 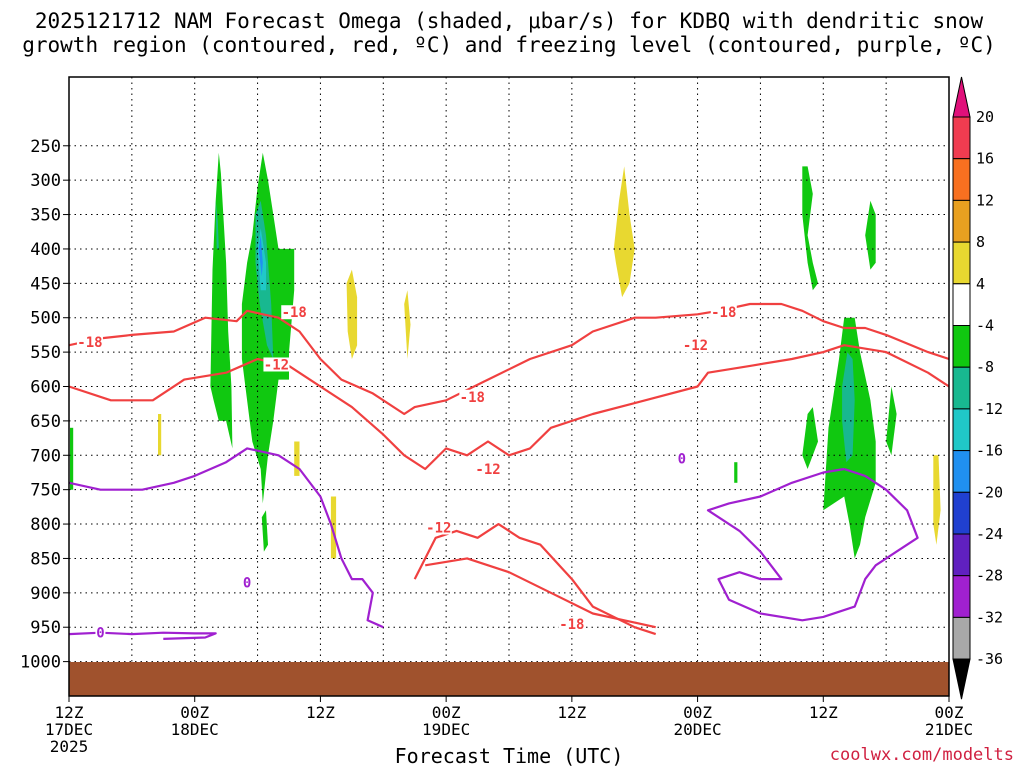 I want to click on credit-text: coolwx.com/modelts, so click(x=922, y=755).